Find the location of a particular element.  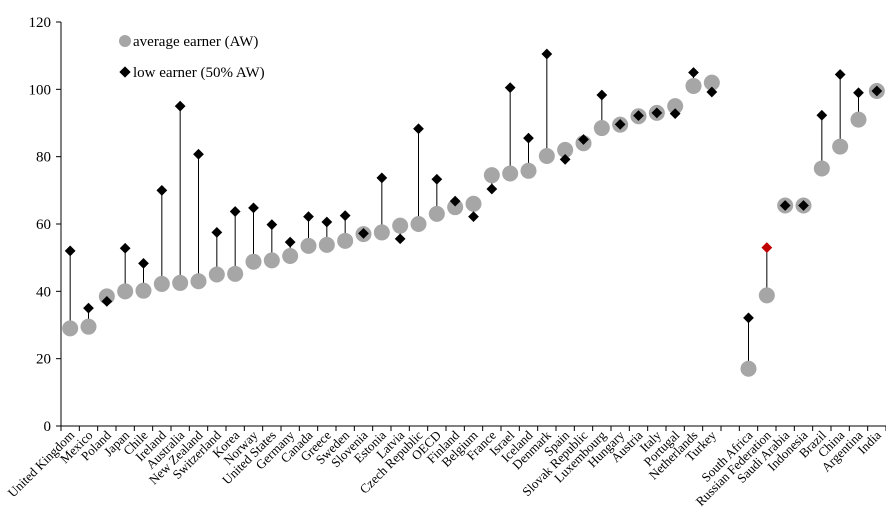

avg-point-netherlands is located at coordinates (693, 85).